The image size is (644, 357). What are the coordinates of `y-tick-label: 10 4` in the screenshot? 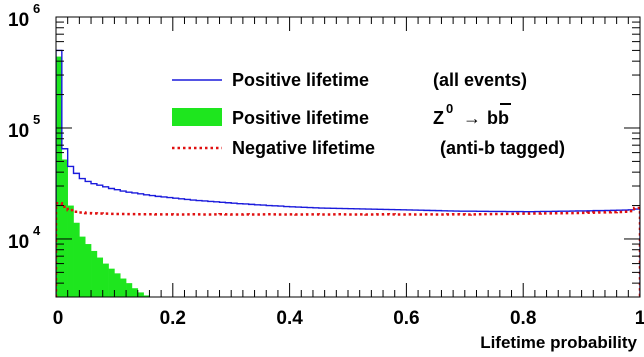 It's located at (24, 238).